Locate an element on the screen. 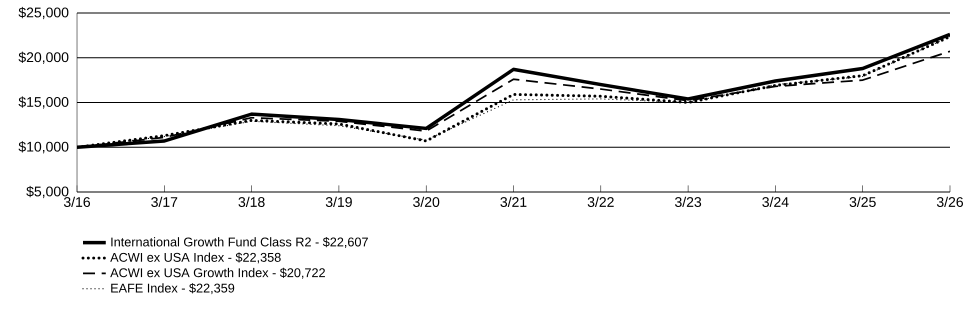 This screenshot has width=975, height=327. x-tick-label: 3/22 is located at coordinates (601, 201).